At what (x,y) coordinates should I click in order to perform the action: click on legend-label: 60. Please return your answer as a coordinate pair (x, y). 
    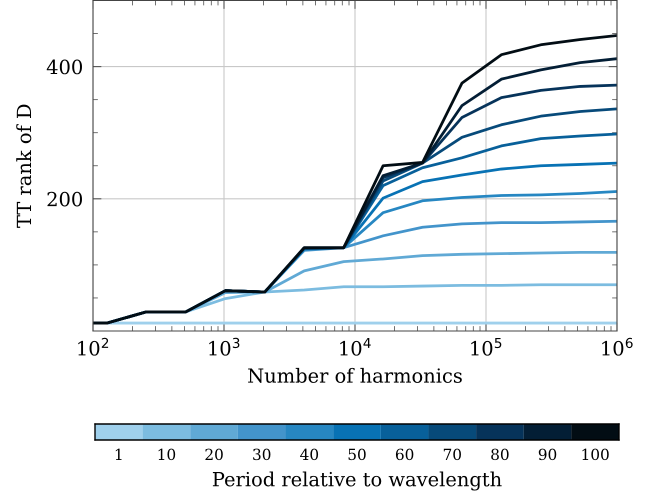
    Looking at the image, I should click on (405, 454).